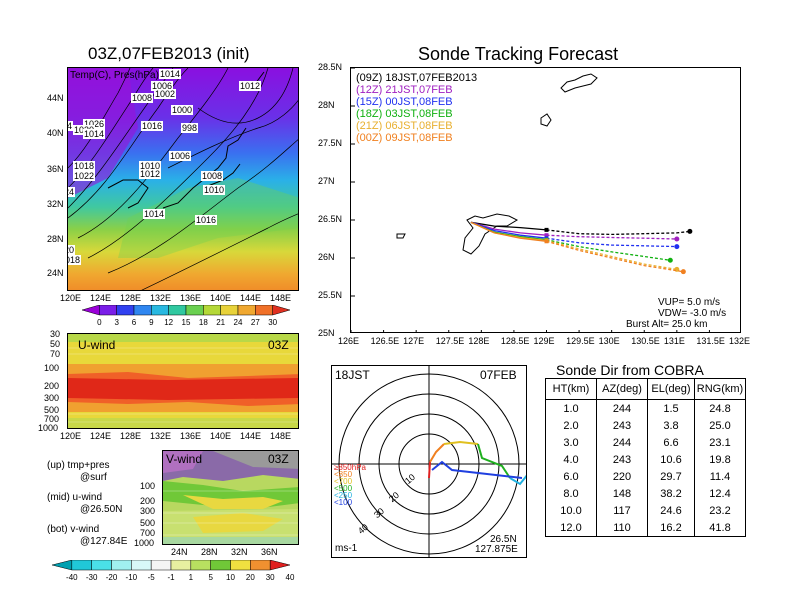 The image size is (792, 612). What do you see at coordinates (645, 528) in the screenshot?
I see `table-row: 12.0 110 16.2 41.8` at bounding box center [645, 528].